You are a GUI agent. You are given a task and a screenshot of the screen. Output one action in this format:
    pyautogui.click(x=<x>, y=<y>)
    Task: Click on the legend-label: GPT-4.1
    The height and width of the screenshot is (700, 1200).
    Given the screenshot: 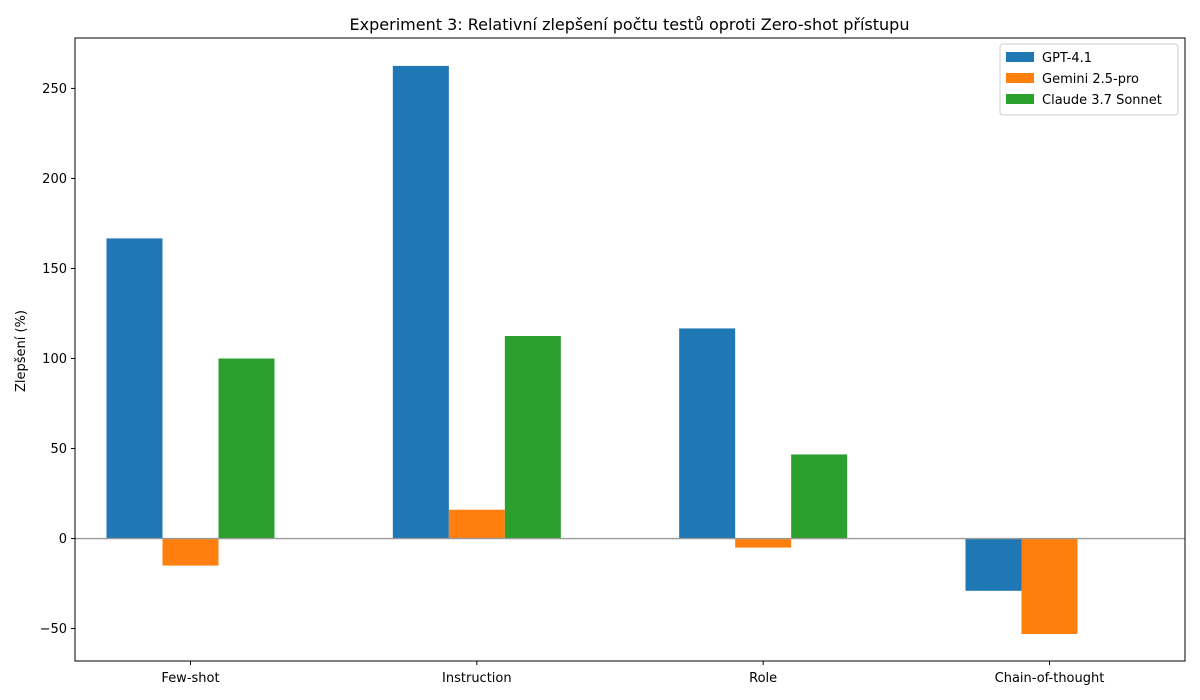 What is the action you would take?
    pyautogui.click(x=1067, y=58)
    